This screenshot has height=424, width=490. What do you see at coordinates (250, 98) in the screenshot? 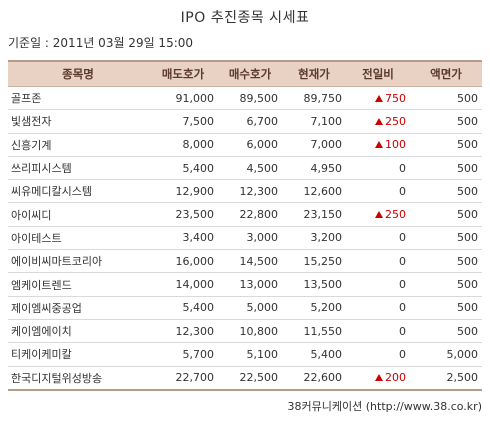
I see `bid-price-cell: 89,500` at bounding box center [250, 98].